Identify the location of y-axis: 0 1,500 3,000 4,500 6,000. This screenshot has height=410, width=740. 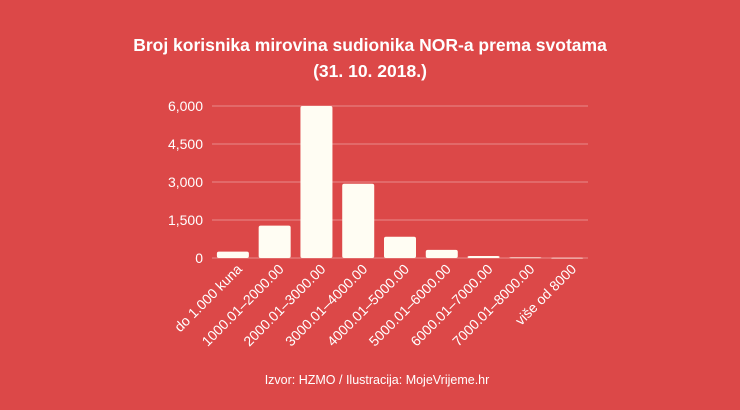
(185, 182).